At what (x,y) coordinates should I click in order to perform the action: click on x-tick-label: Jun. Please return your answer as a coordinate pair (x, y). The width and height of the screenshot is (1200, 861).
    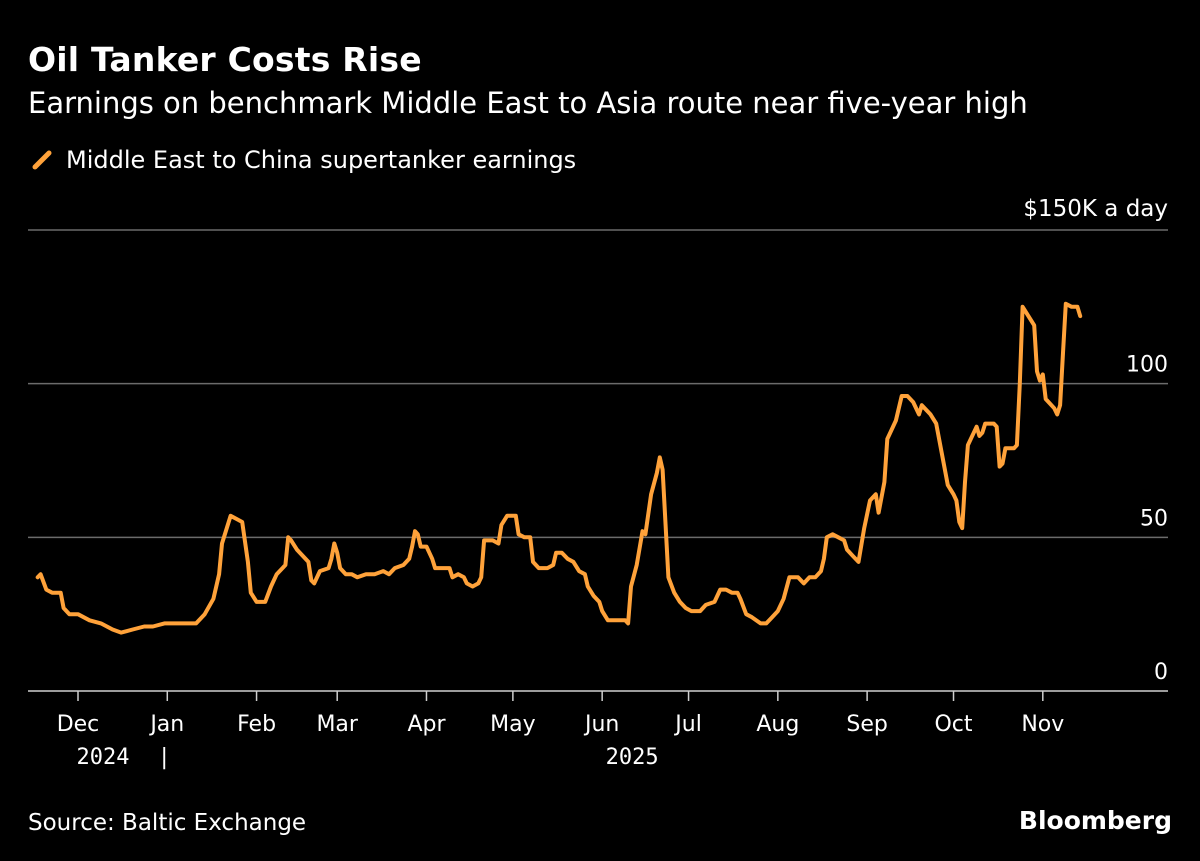
    Looking at the image, I should click on (601, 724).